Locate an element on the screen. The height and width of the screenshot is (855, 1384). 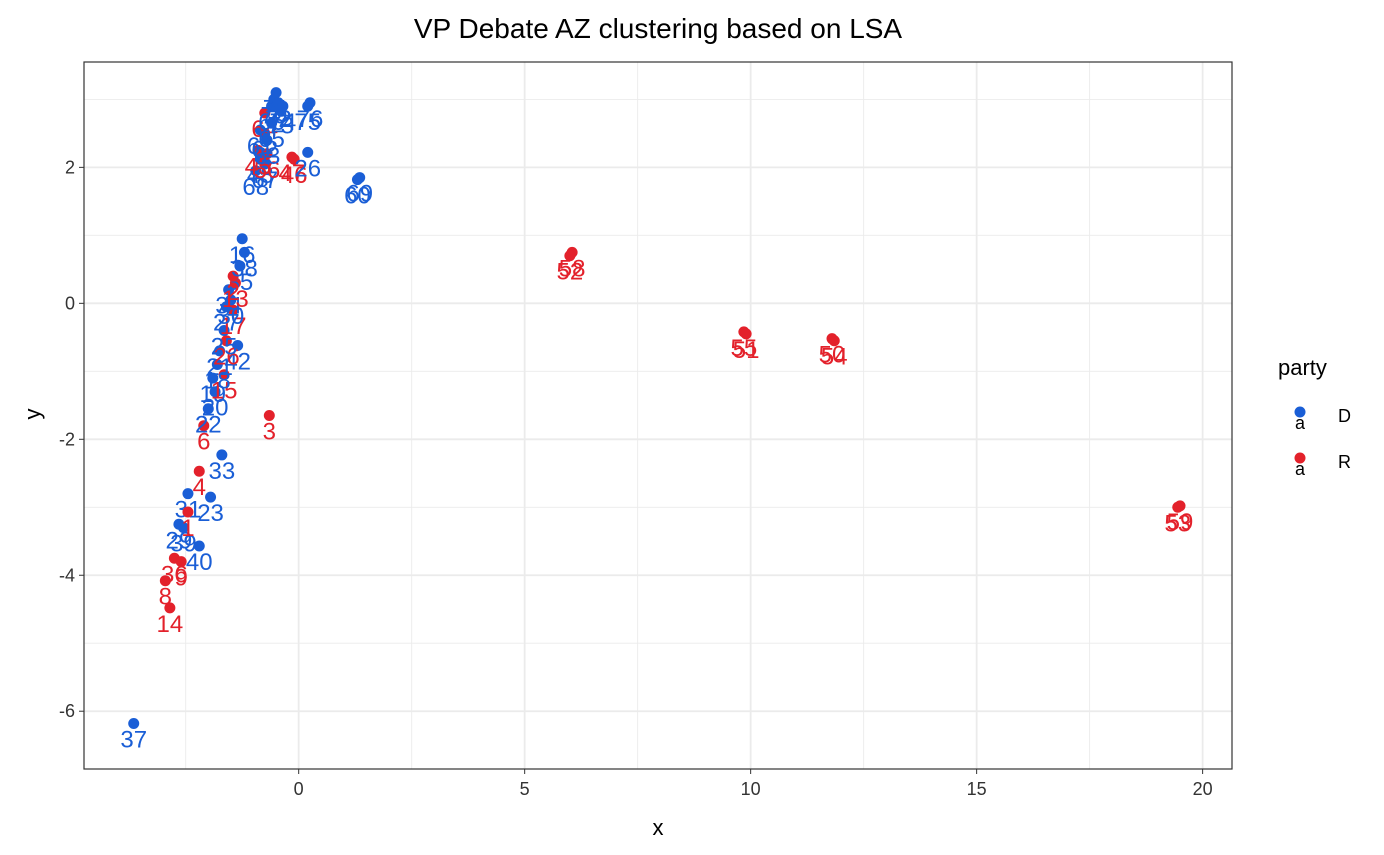
x-tick-label: 0 is located at coordinates (299, 789).